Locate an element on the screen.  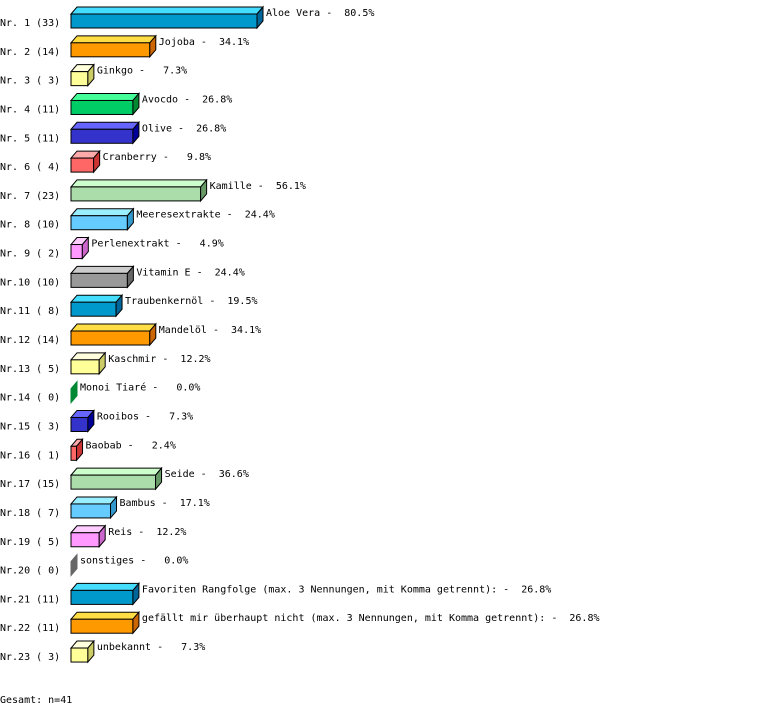
data-label: Aloe Vera - 80.5% is located at coordinates (320, 13).